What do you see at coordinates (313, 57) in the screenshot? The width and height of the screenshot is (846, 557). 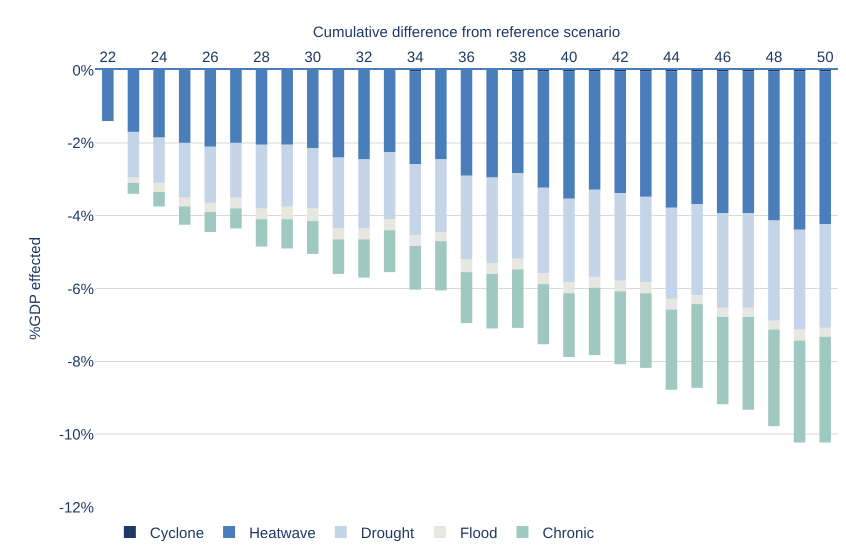 I see `x-tick-label: 30` at bounding box center [313, 57].